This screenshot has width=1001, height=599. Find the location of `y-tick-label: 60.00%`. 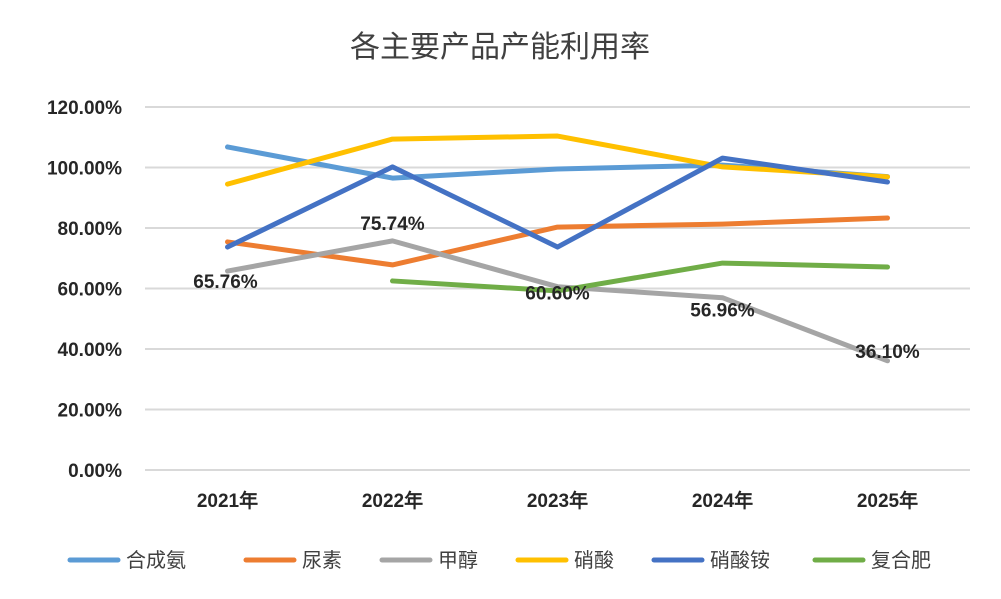

y-tick-label: 60.00% is located at coordinates (90, 290).